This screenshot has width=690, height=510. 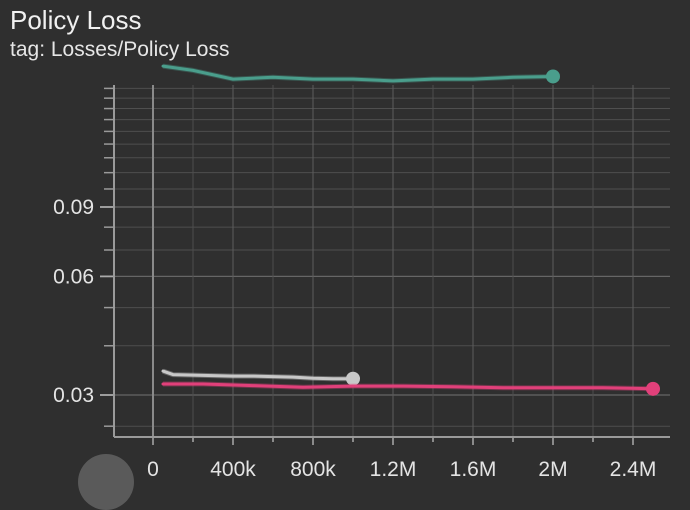 What do you see at coordinates (473, 469) in the screenshot?
I see `x-tick-label: 1.6M` at bounding box center [473, 469].